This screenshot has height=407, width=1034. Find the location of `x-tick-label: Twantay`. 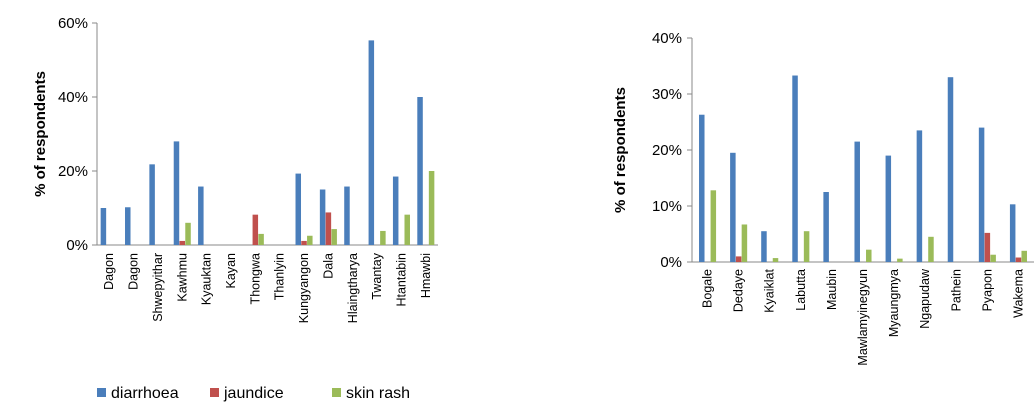

x-tick-label: Twantay is located at coordinates (377, 275).